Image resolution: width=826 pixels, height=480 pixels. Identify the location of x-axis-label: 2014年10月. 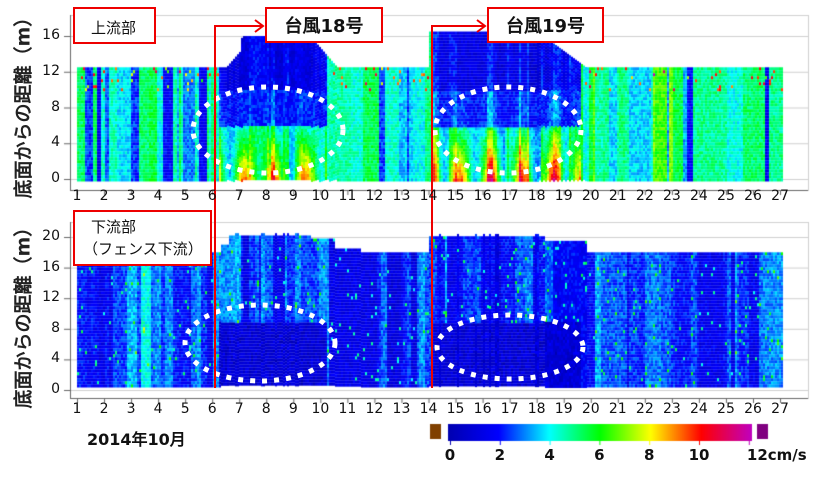
(136, 439).